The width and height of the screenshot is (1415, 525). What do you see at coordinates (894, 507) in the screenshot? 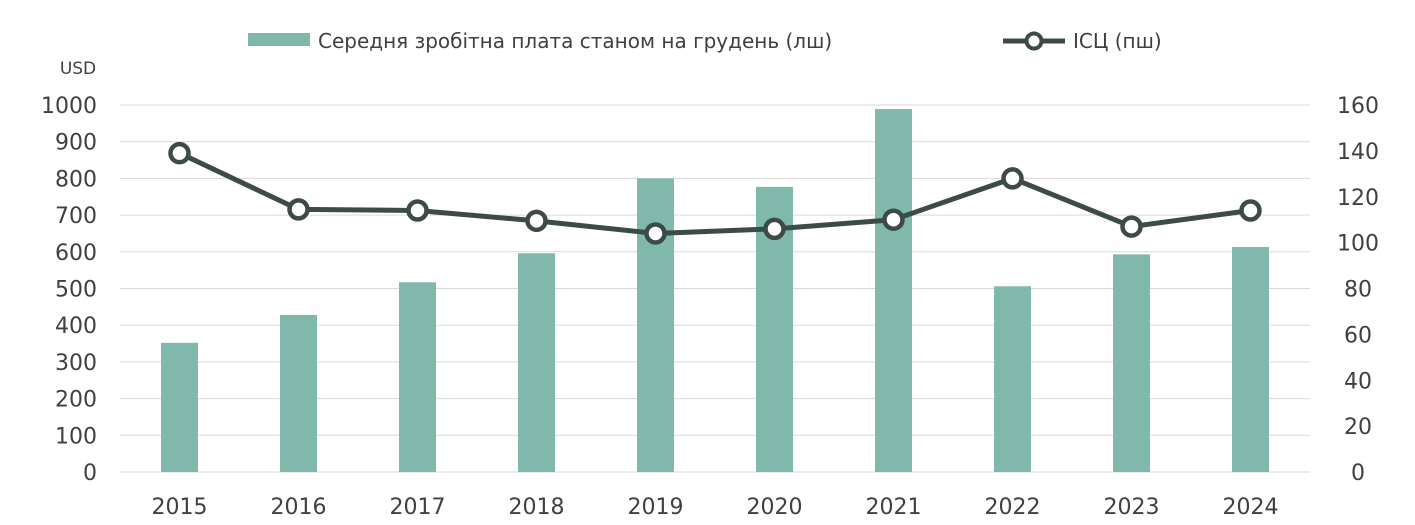
I see `x-axis-tick-label: 2021` at bounding box center [894, 507].